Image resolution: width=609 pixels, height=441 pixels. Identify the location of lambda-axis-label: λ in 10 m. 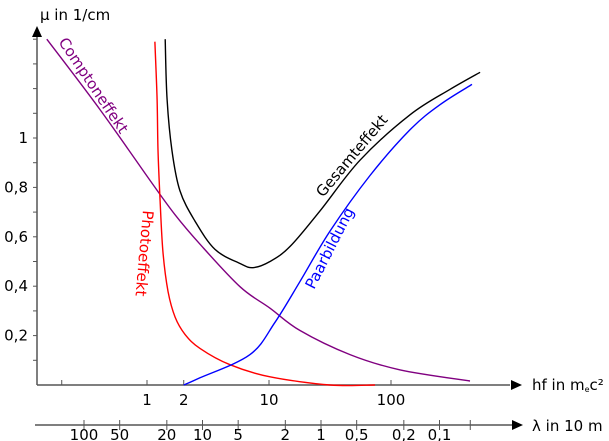
(567, 426).